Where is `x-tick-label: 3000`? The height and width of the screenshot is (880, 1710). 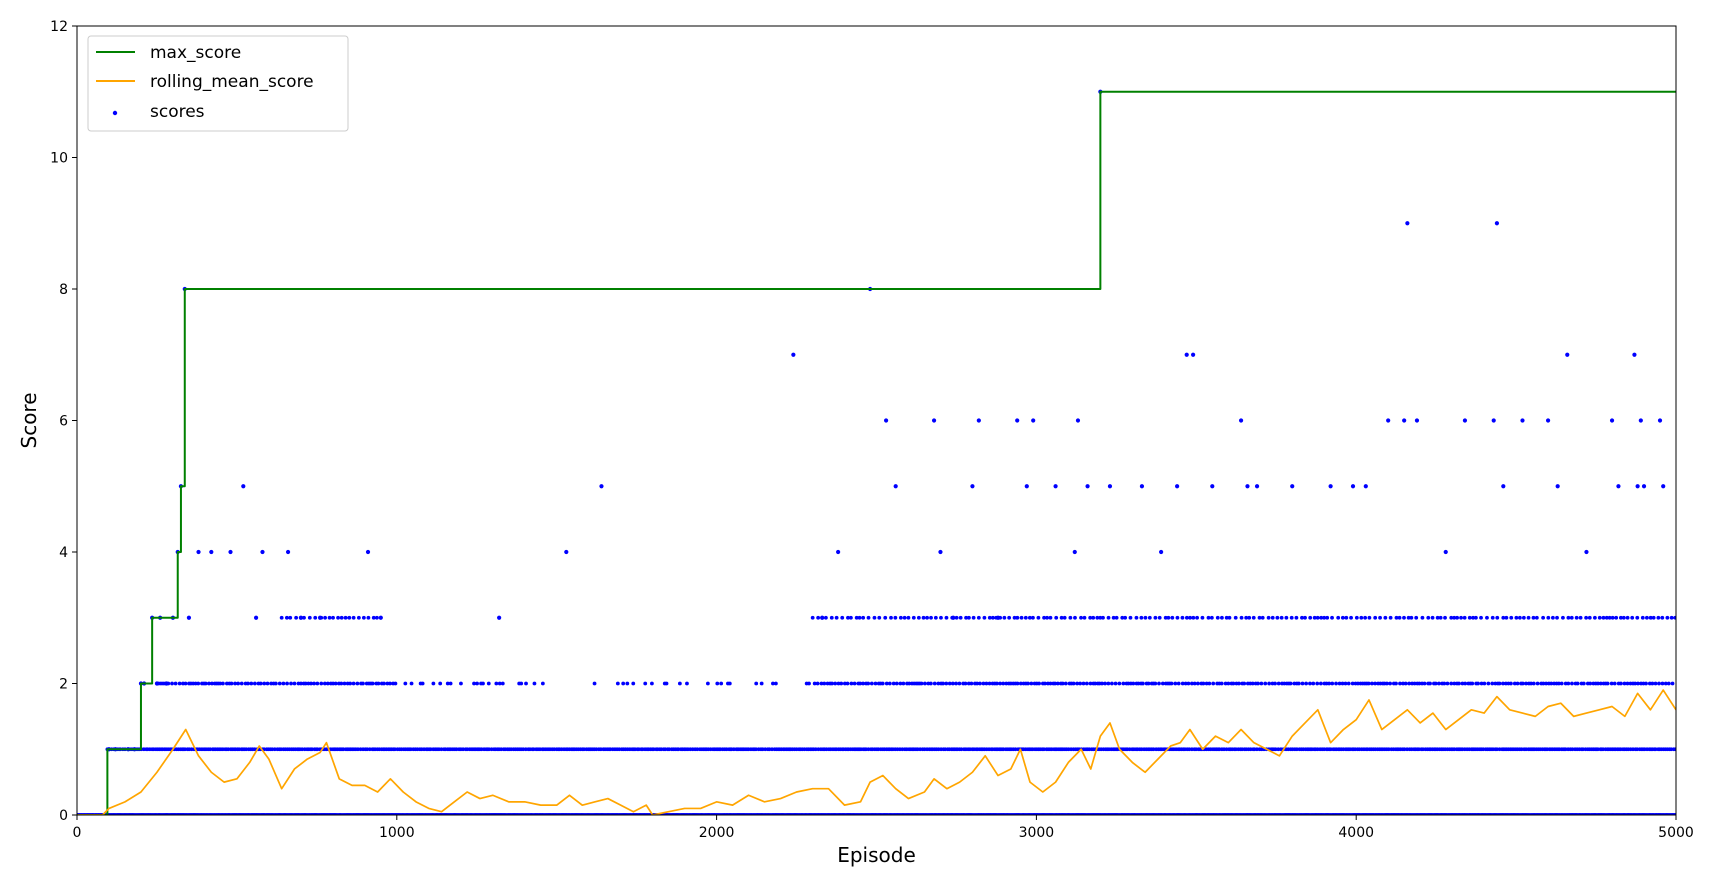
x-tick-label: 3000 is located at coordinates (1037, 833).